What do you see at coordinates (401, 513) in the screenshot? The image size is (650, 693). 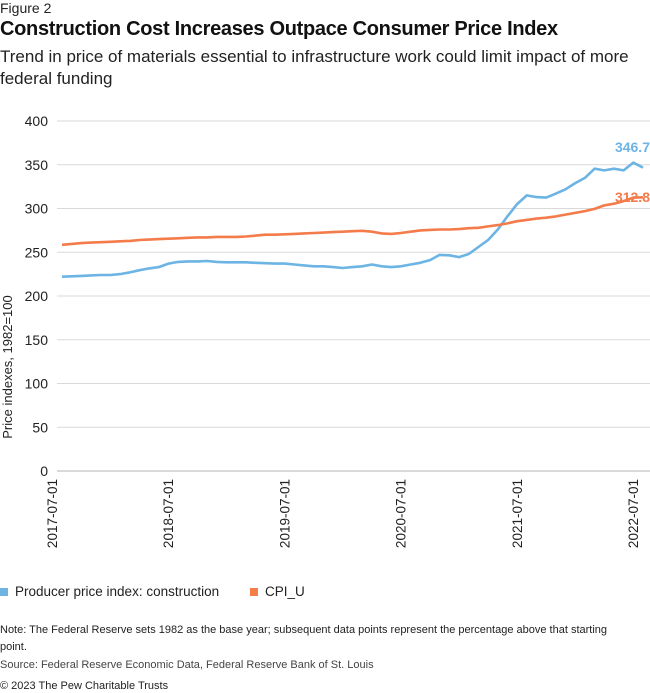 I see `x-tick-label: 2020-07-01` at bounding box center [401, 513].